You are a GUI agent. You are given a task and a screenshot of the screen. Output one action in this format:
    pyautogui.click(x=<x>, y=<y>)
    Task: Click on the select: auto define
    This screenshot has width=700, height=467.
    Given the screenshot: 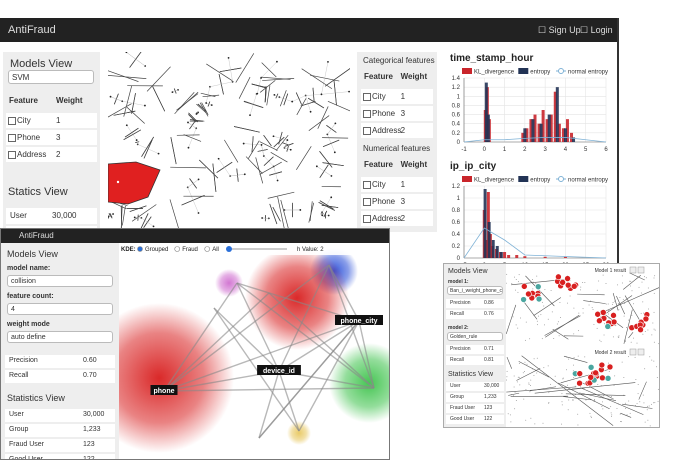 What is the action you would take?
    pyautogui.click(x=60, y=337)
    